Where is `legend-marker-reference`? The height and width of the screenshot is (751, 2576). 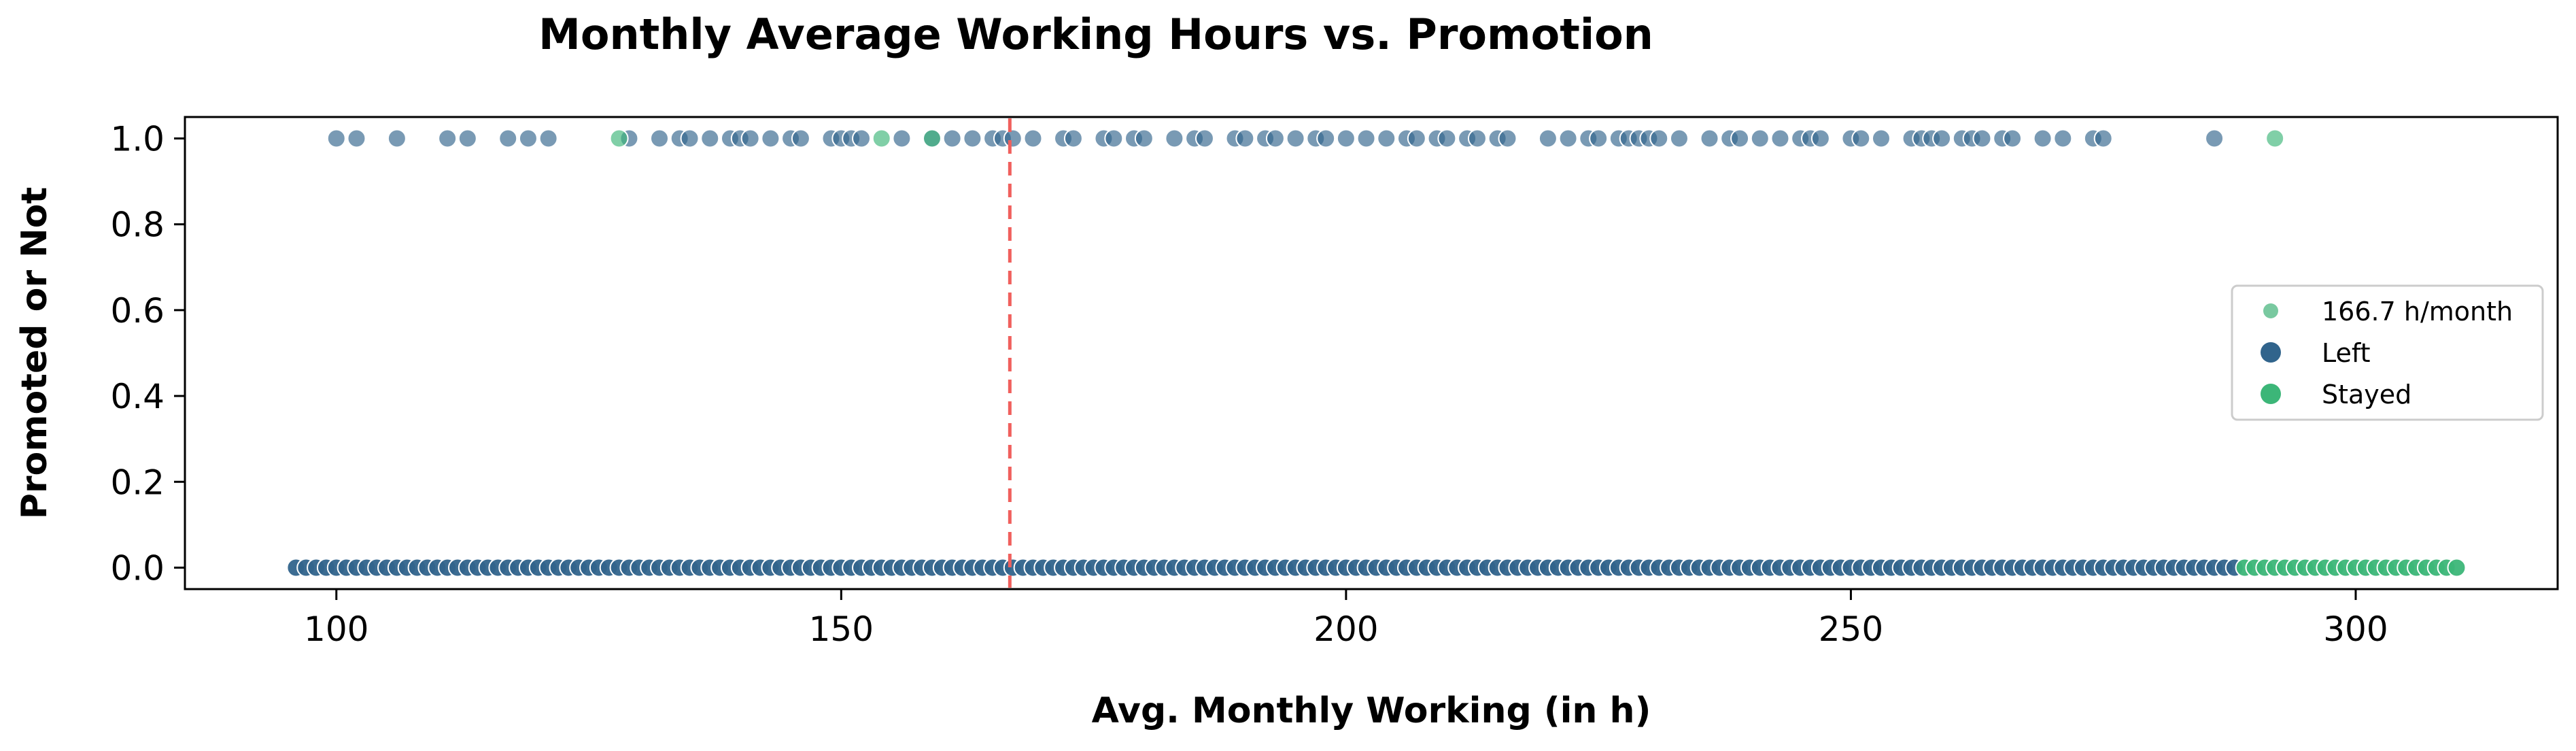
legend-marker-reference is located at coordinates (2270, 310).